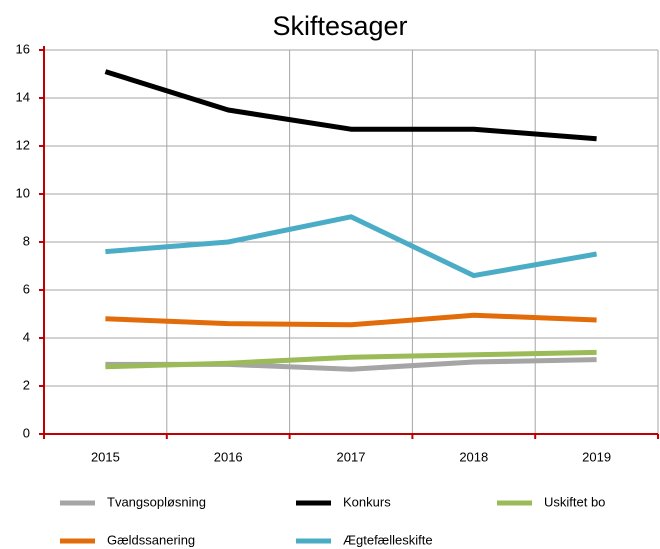 The width and height of the screenshot is (660, 549). What do you see at coordinates (596, 456) in the screenshot?
I see `x-tick-label: 2019` at bounding box center [596, 456].